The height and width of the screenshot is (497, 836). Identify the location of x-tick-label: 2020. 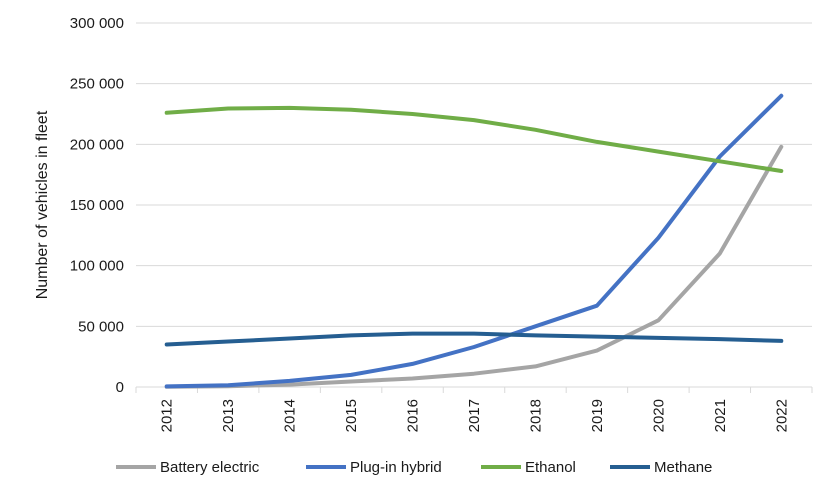
(658, 415).